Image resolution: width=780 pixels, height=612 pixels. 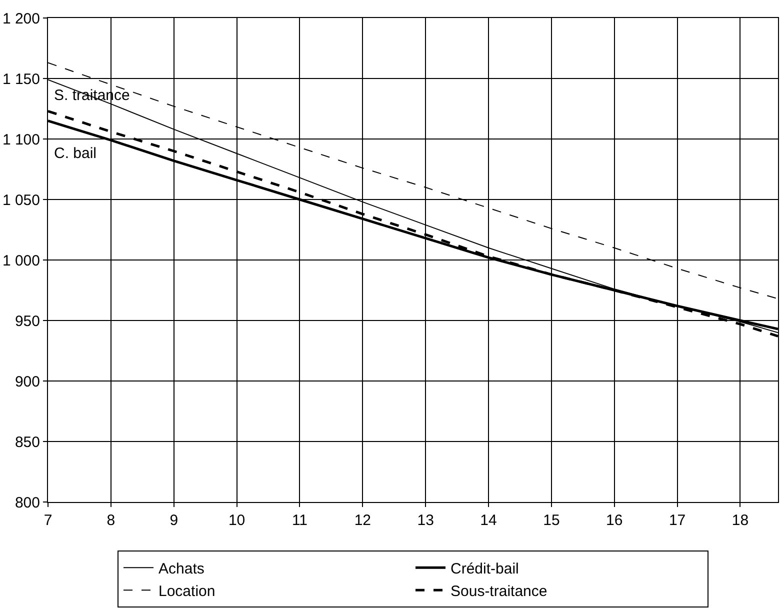 I want to click on x-tick-label: 18, so click(x=740, y=520).